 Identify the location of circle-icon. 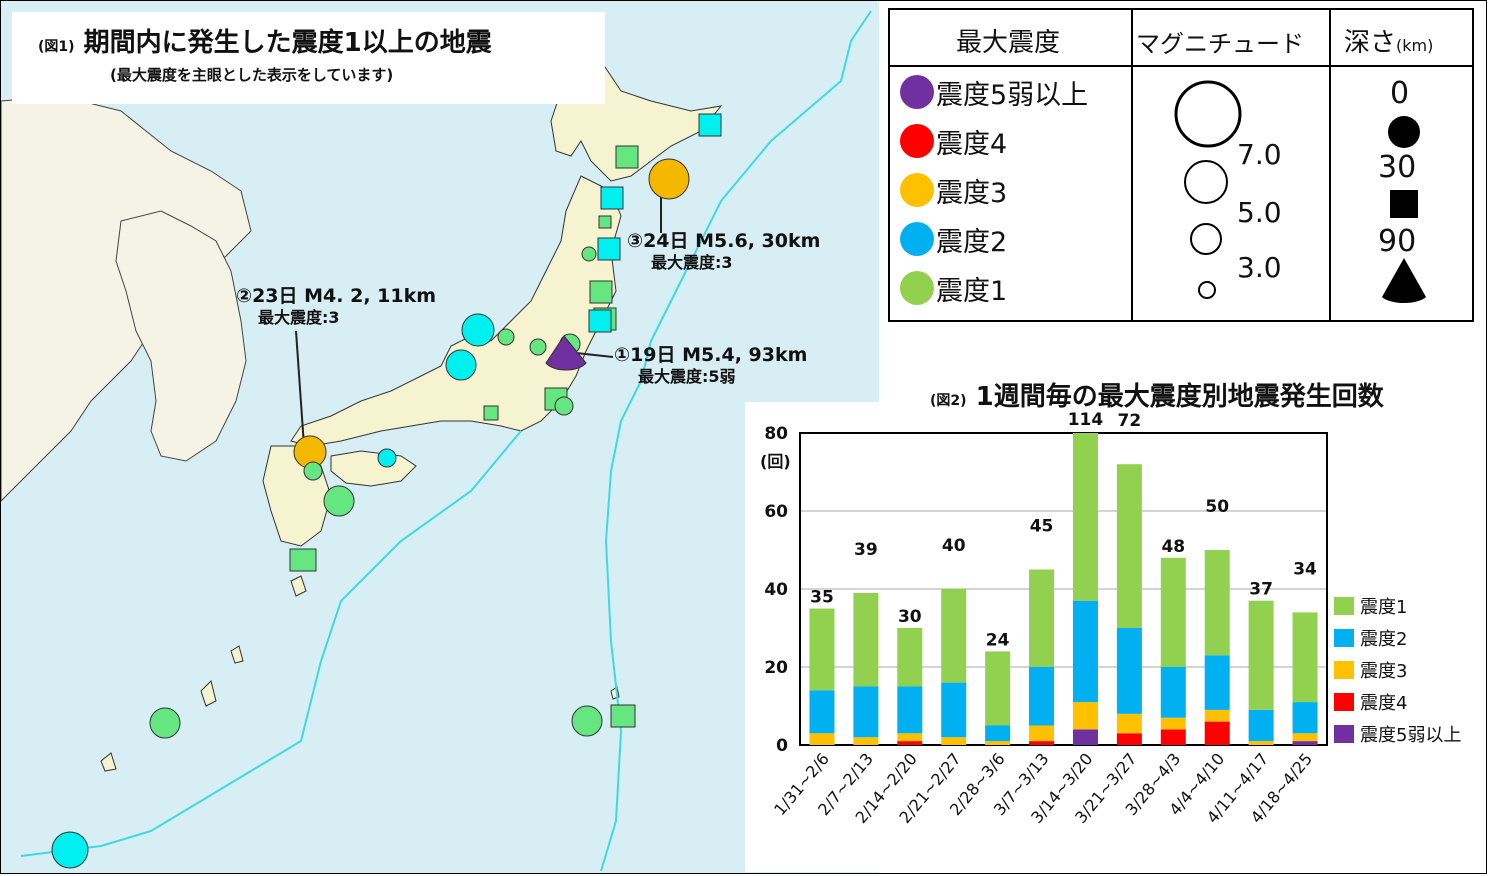
(1404, 132).